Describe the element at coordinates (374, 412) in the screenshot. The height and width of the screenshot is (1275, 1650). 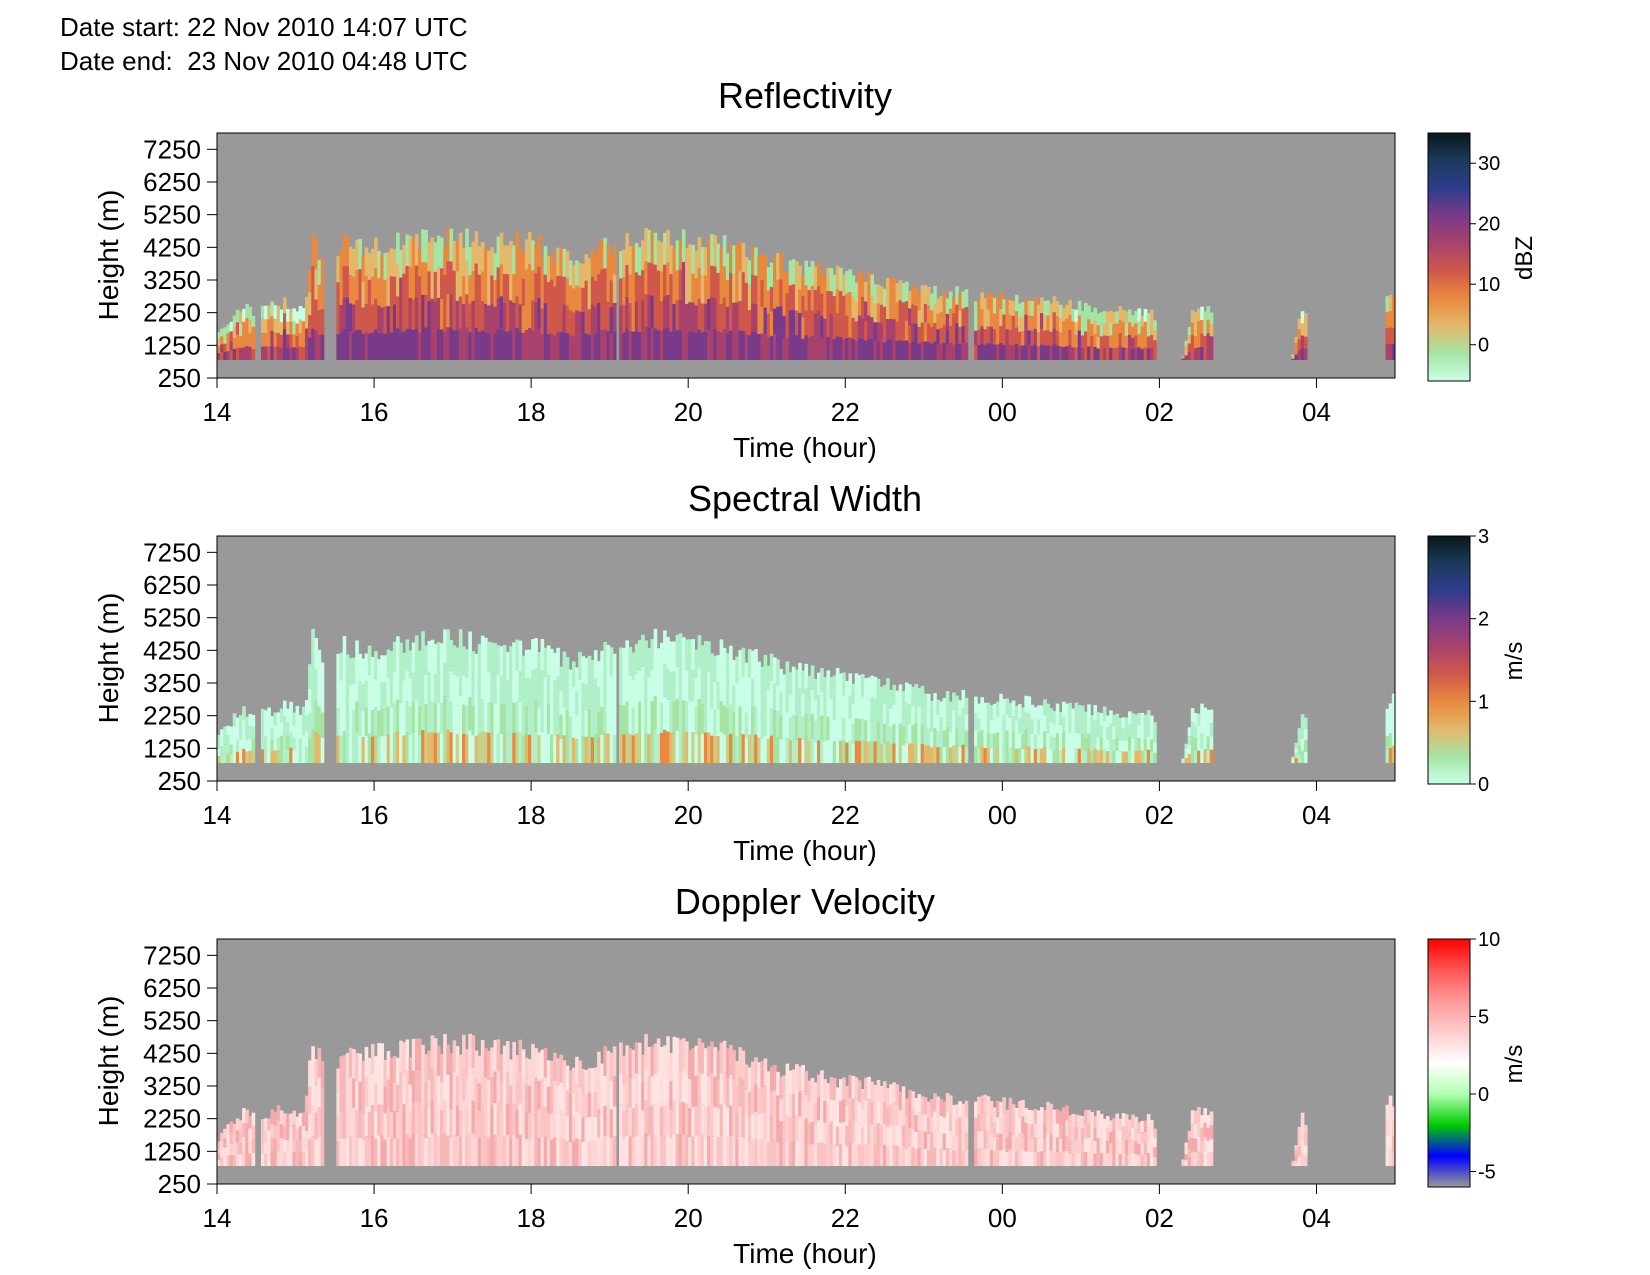
I see `x-tick-label: 16` at that location.